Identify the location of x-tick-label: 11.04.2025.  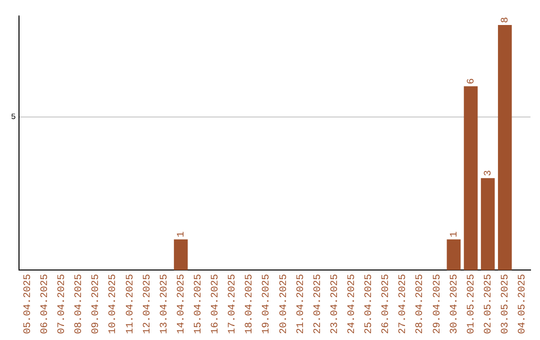
(130, 304).